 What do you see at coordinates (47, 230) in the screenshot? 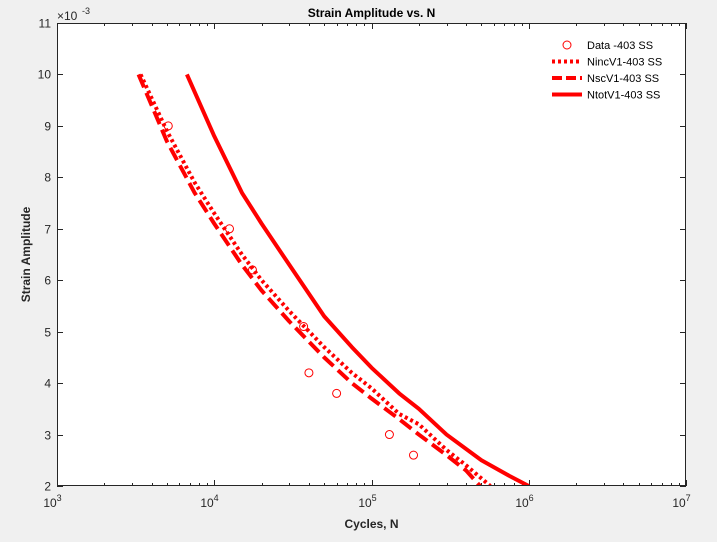
I see `y-tick-label: 7` at bounding box center [47, 230].